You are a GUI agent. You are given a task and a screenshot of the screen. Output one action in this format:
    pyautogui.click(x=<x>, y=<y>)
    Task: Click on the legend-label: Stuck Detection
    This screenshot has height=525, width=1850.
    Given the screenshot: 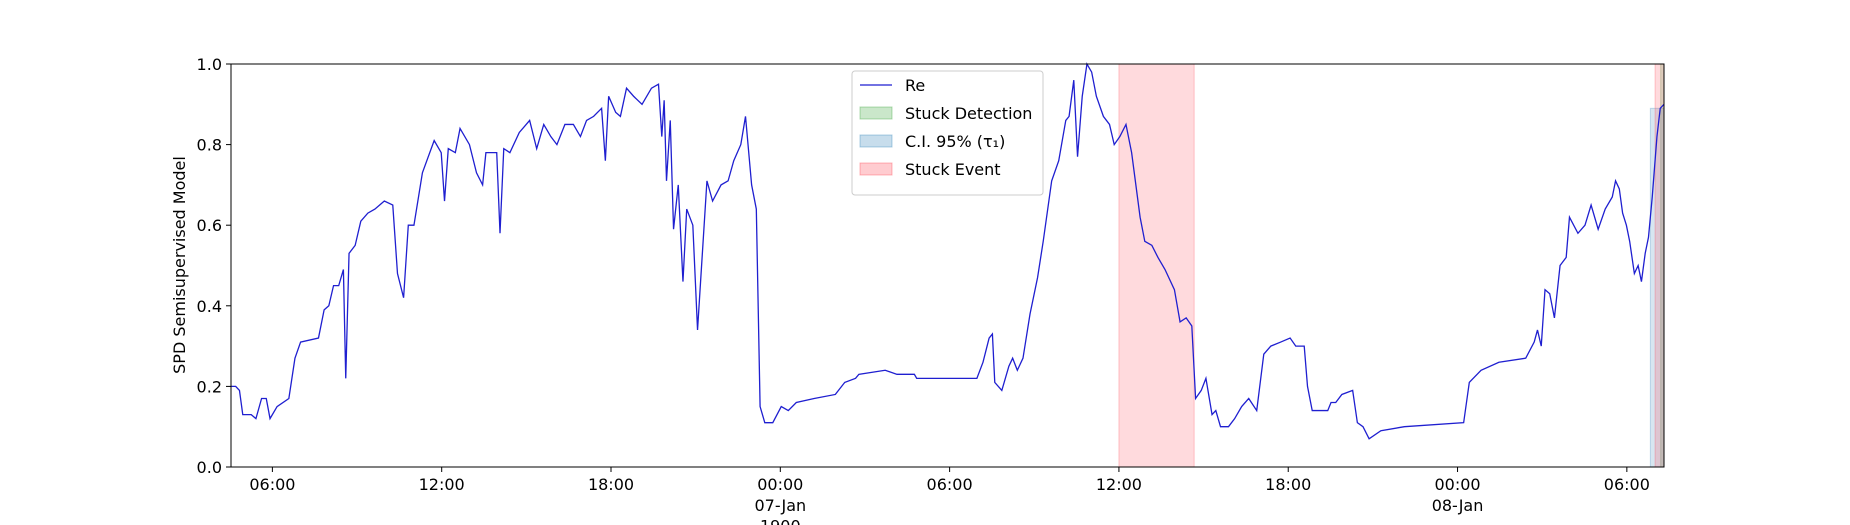 What is the action you would take?
    pyautogui.click(x=968, y=113)
    